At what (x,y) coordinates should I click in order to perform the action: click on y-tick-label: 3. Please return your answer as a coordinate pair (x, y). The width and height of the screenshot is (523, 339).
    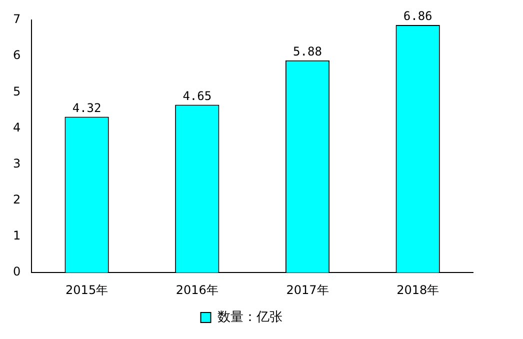
    Looking at the image, I should click on (16, 163).